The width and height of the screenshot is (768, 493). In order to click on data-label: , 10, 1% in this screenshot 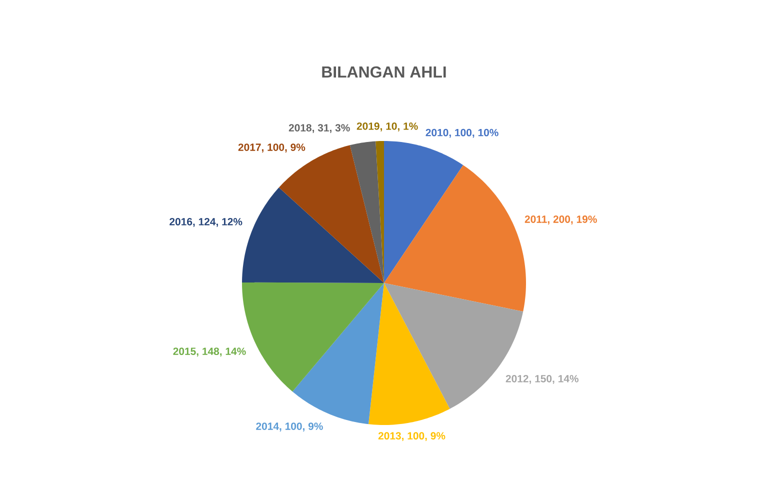, I will do `click(399, 127)`.